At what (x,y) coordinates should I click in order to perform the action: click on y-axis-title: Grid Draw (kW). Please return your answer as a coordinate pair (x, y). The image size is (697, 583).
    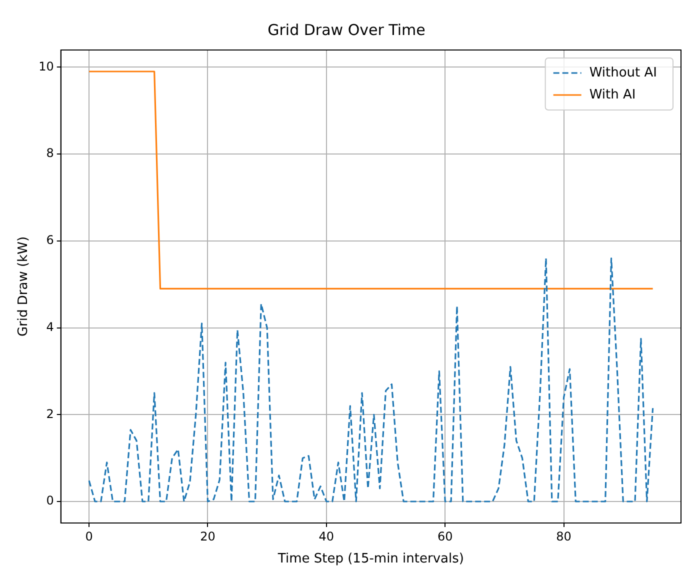
    Looking at the image, I should click on (24, 286).